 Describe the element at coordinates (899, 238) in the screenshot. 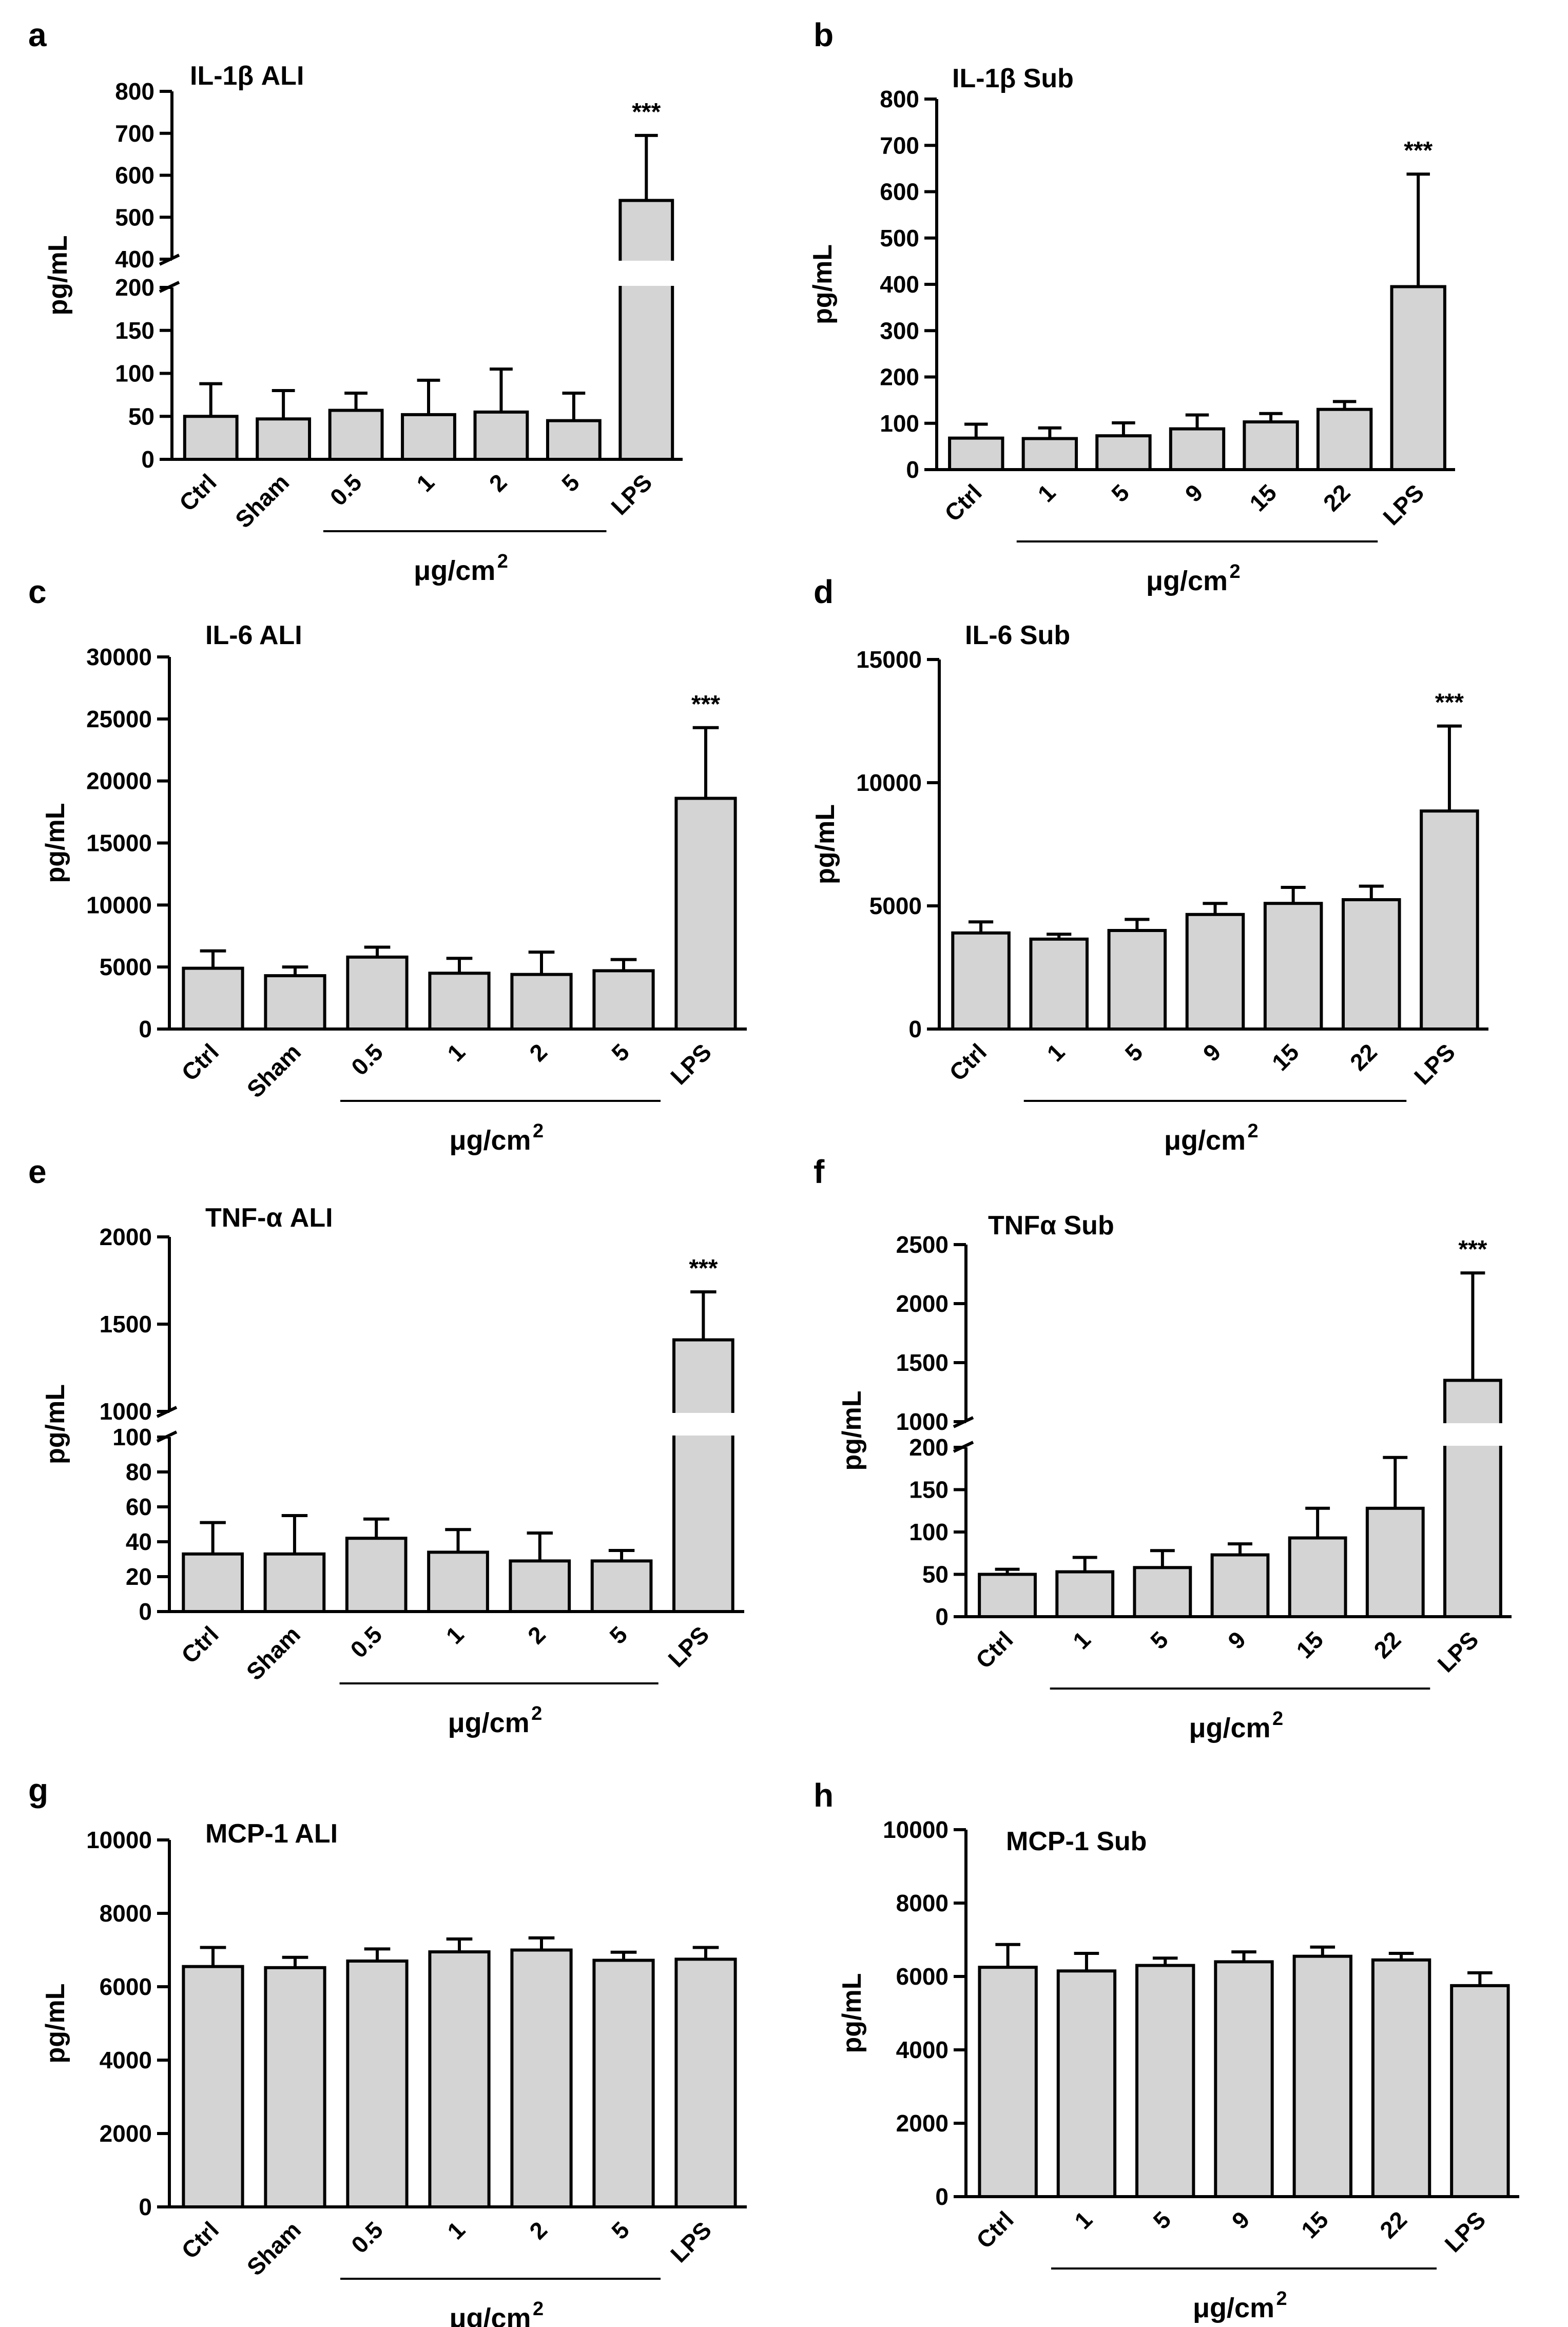

I see `y-tick-label: 500` at that location.